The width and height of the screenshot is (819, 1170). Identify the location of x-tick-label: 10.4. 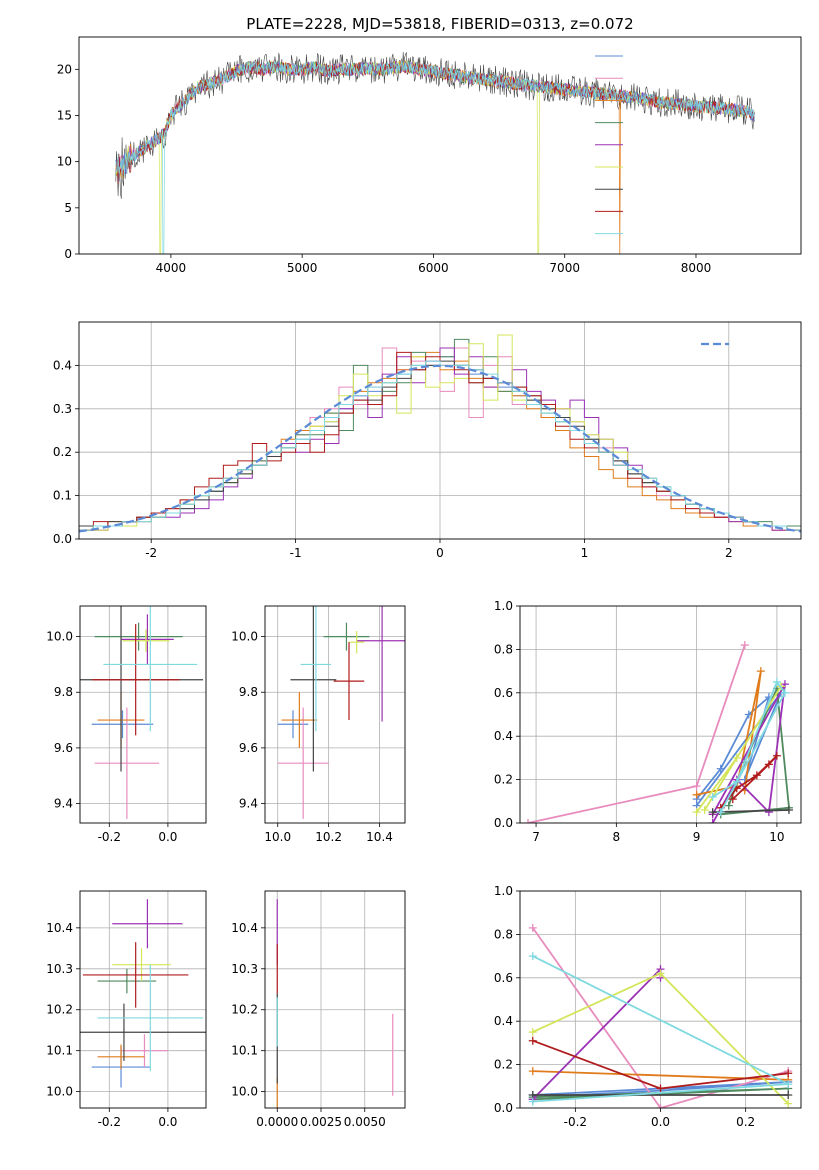
(379, 837).